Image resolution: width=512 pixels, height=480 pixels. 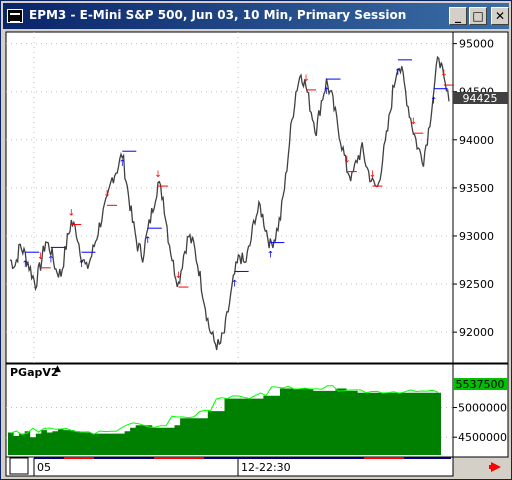 I want to click on minimize-button: _, so click(x=458, y=16).